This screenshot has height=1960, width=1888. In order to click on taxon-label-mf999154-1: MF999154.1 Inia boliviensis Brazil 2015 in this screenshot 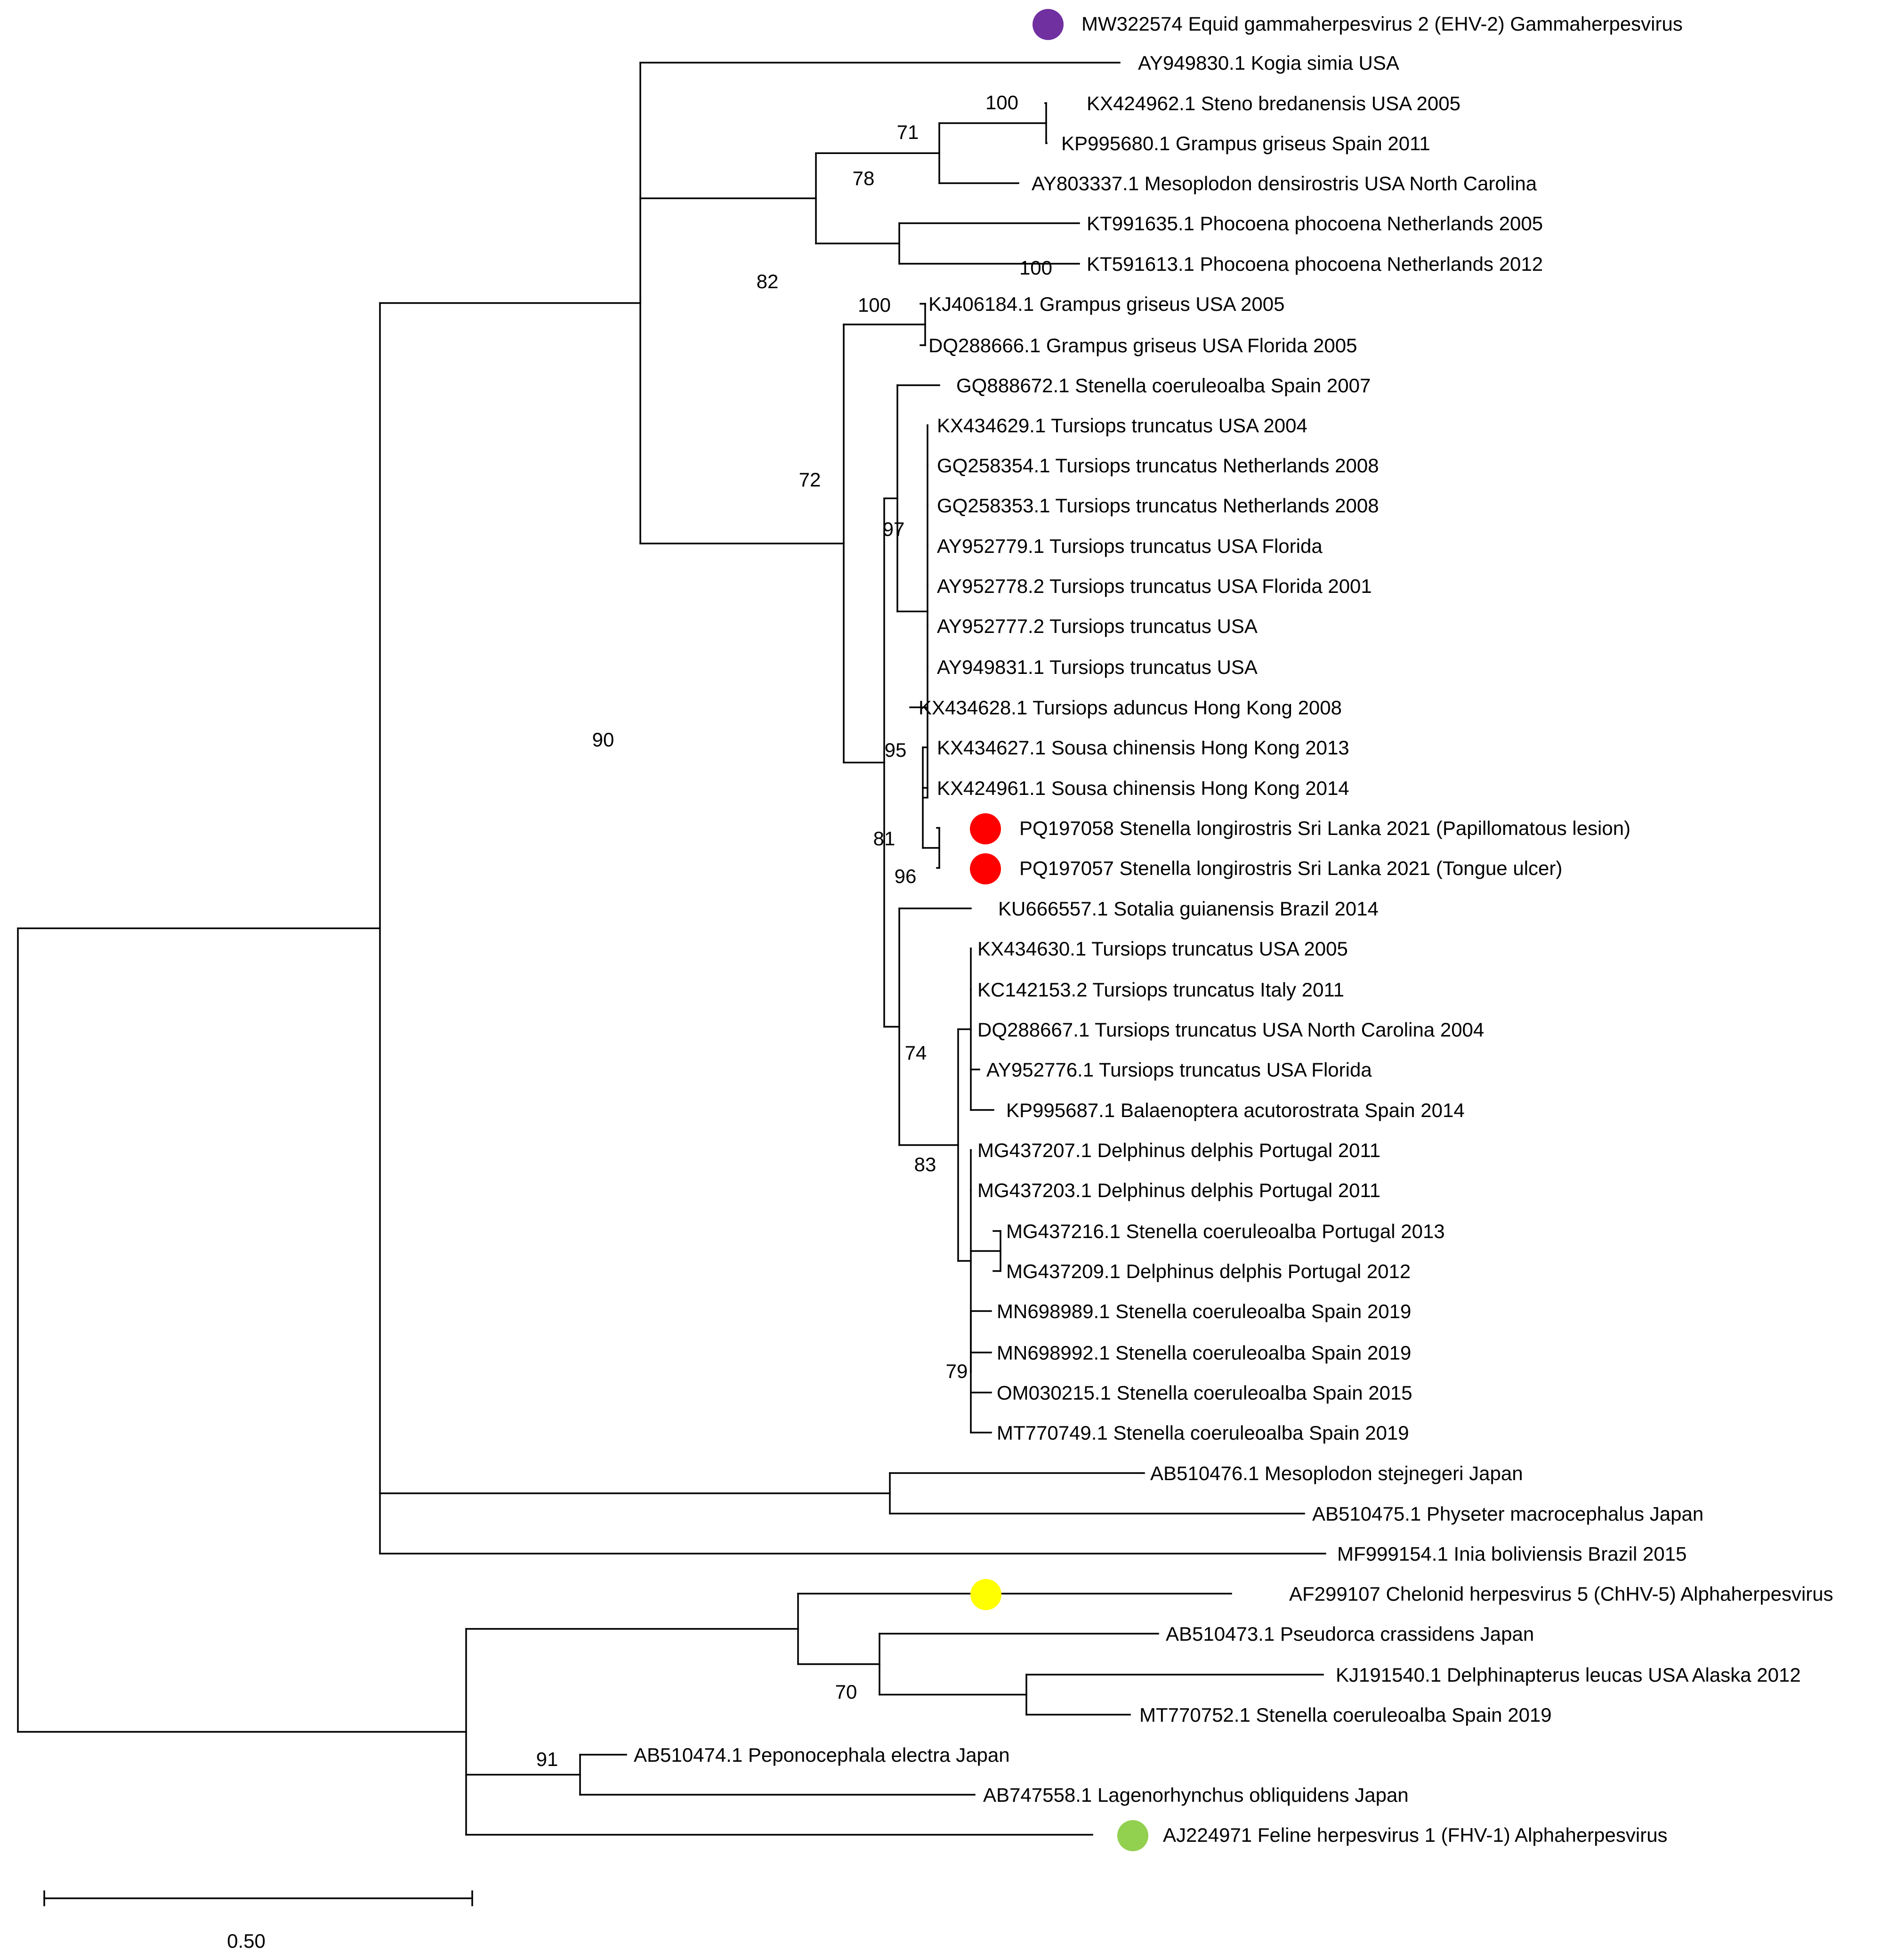, I will do `click(1511, 1554)`.